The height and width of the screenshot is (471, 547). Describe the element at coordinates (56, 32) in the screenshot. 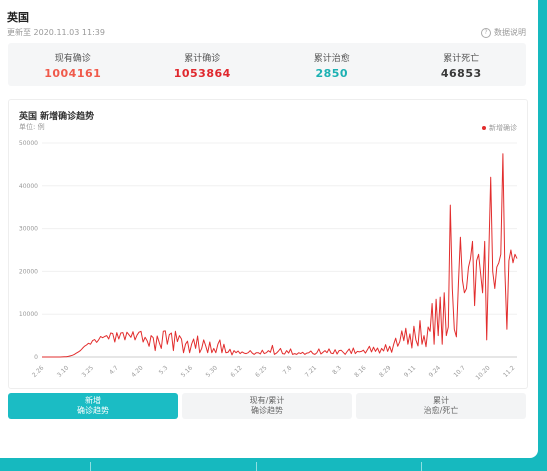

I see `update-time: 更新至 2020.11.03 11:39` at that location.